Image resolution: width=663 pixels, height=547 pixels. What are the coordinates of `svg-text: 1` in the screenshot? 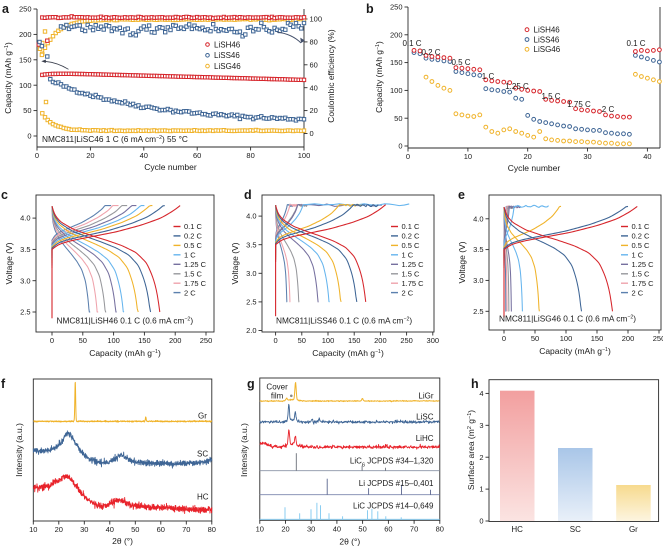 It's located at (481, 489).